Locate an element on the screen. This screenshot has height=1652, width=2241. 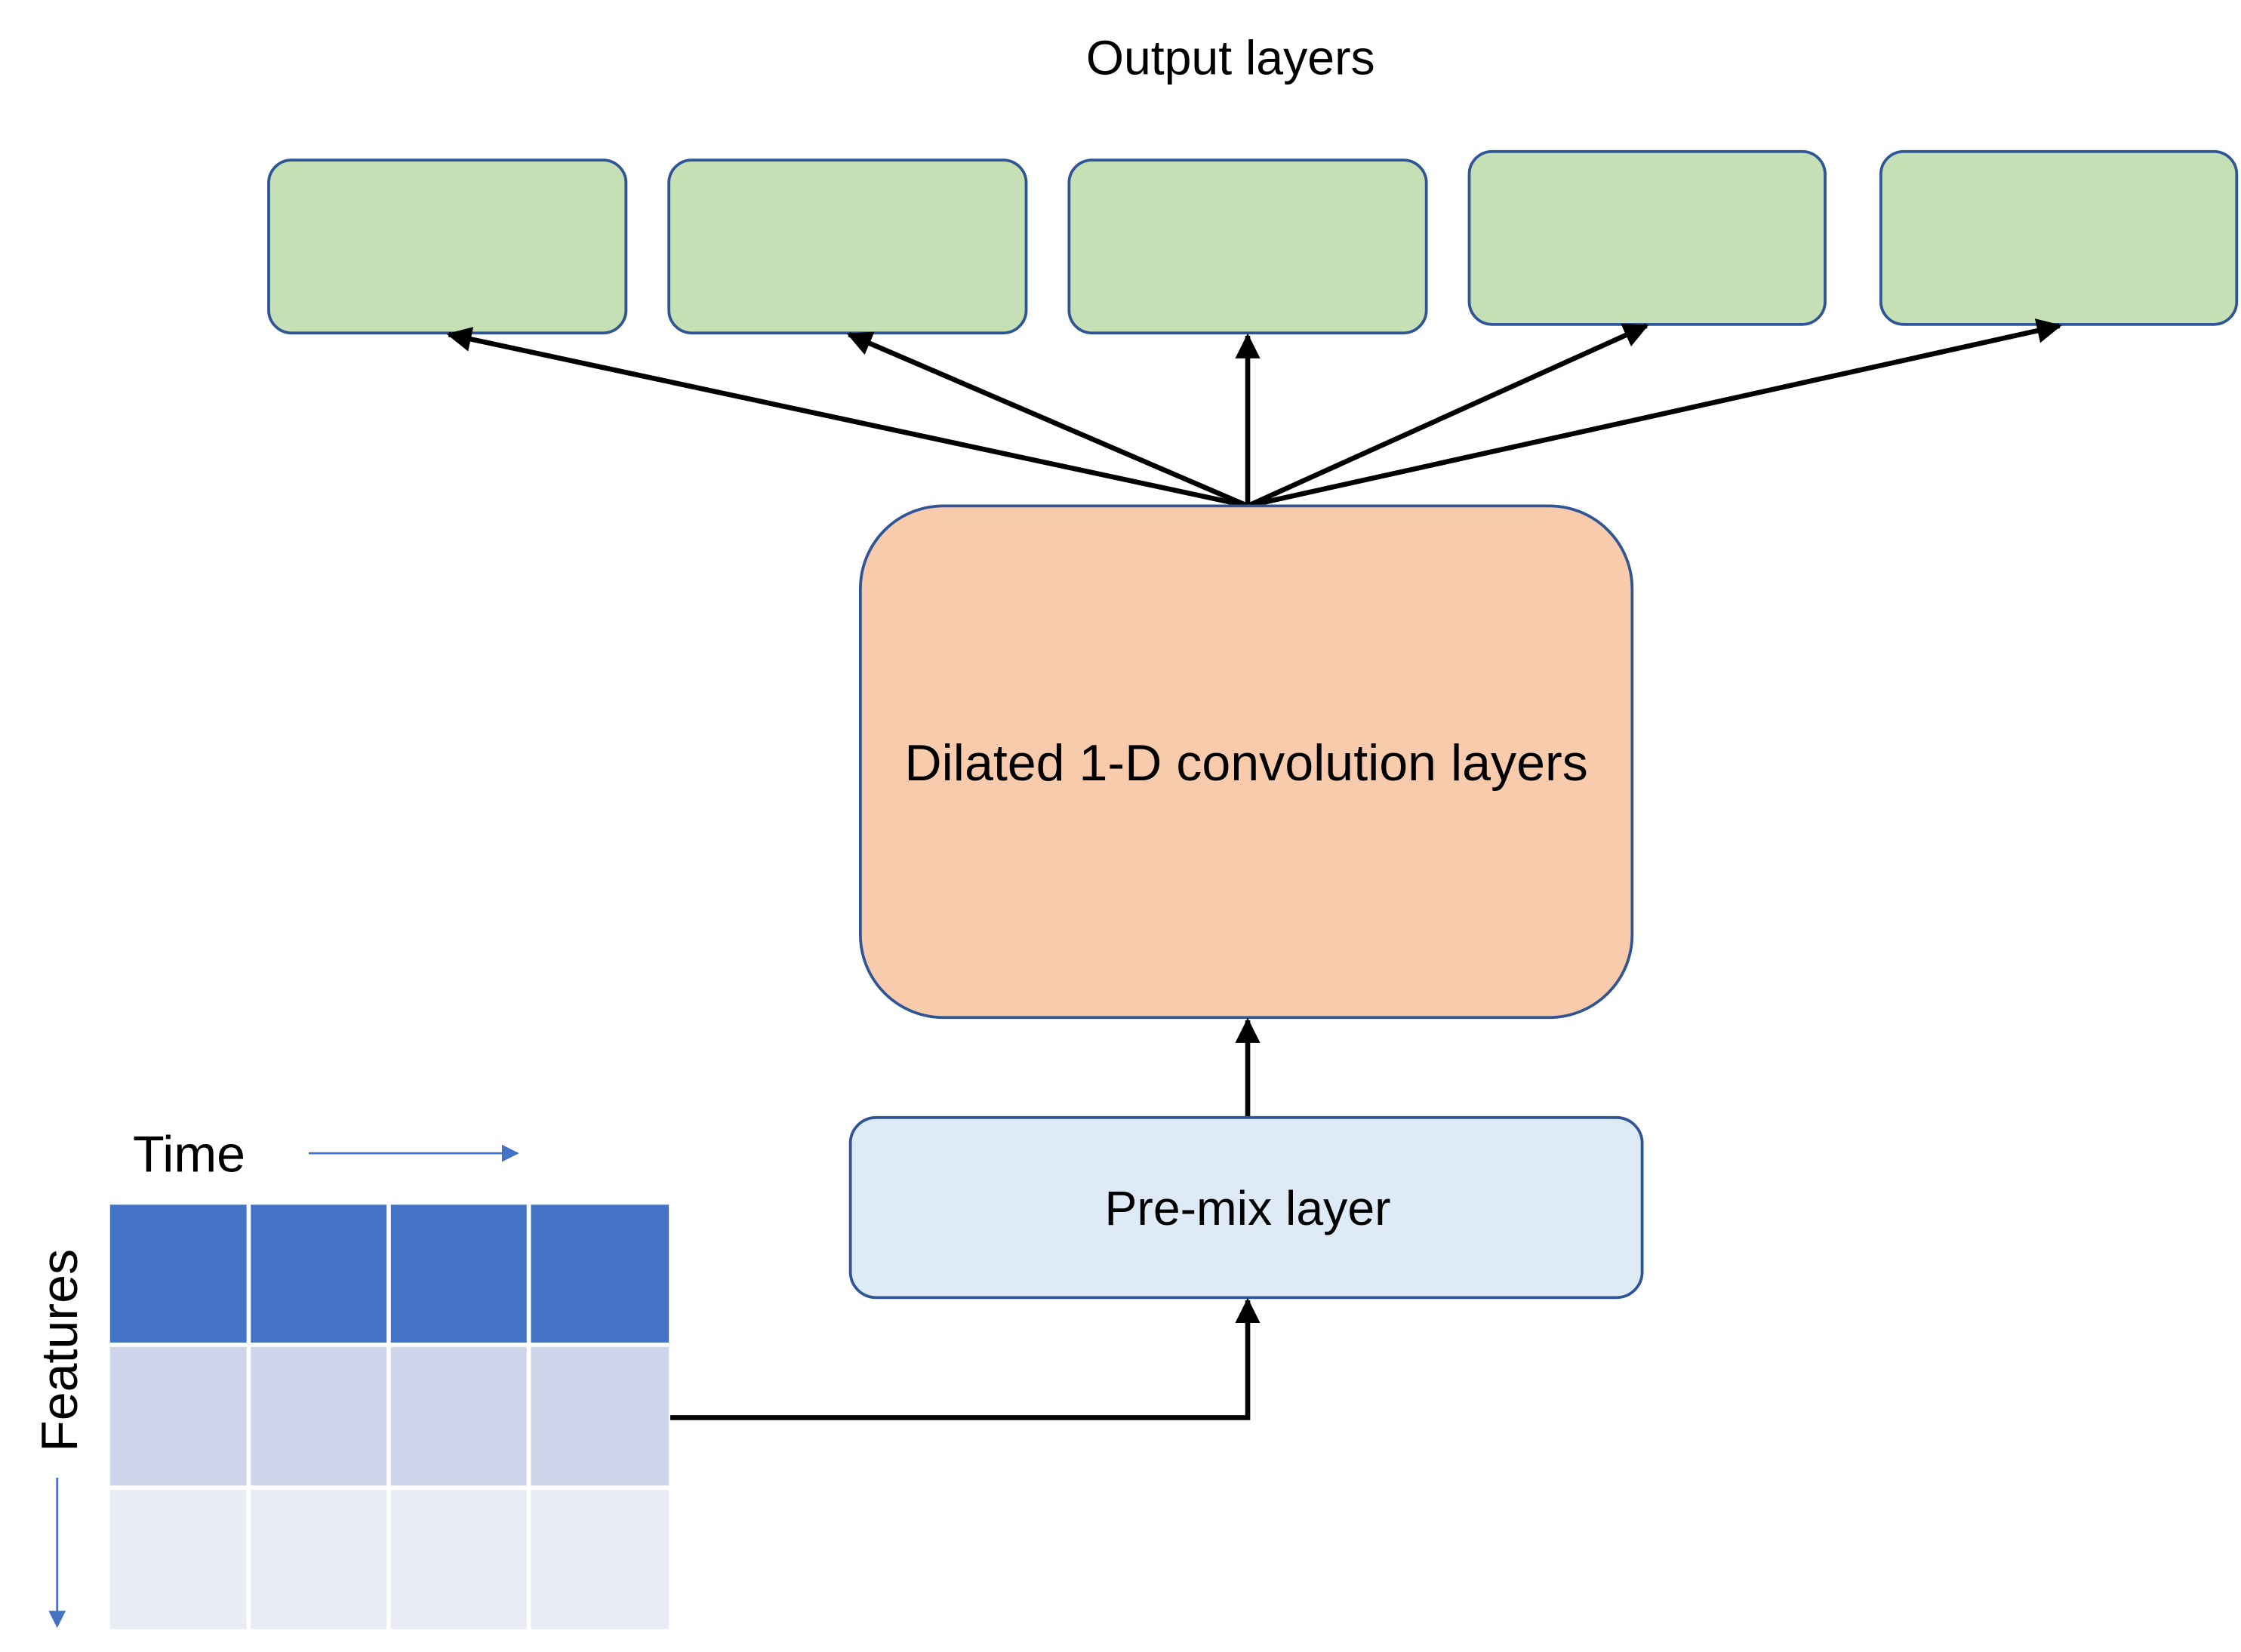
premix-block-label: Pre-mix layer is located at coordinates (1247, 1208).